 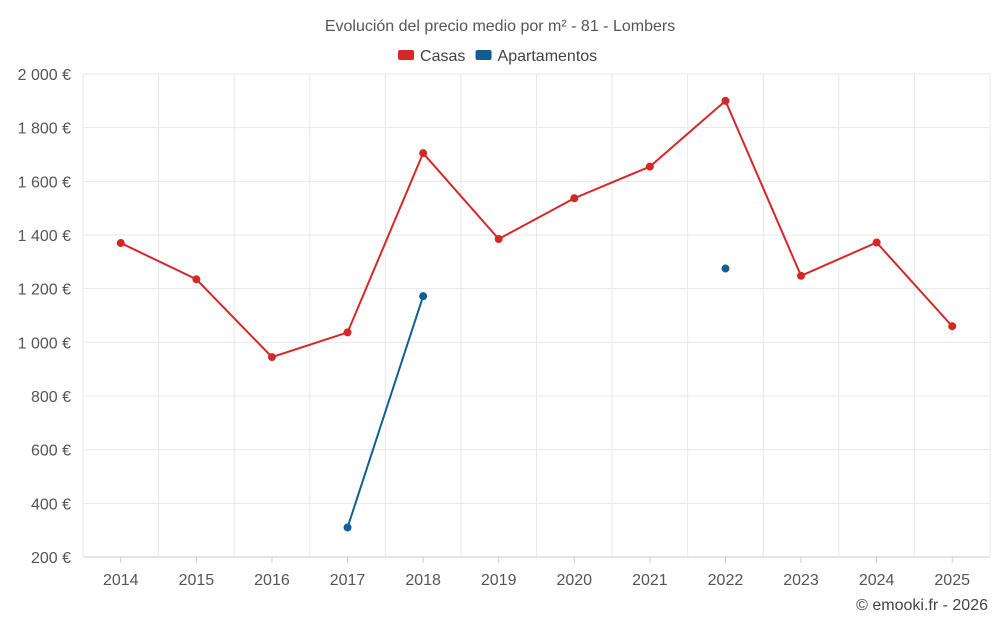 I want to click on y-tick-label: 1 400 €, so click(x=44, y=236).